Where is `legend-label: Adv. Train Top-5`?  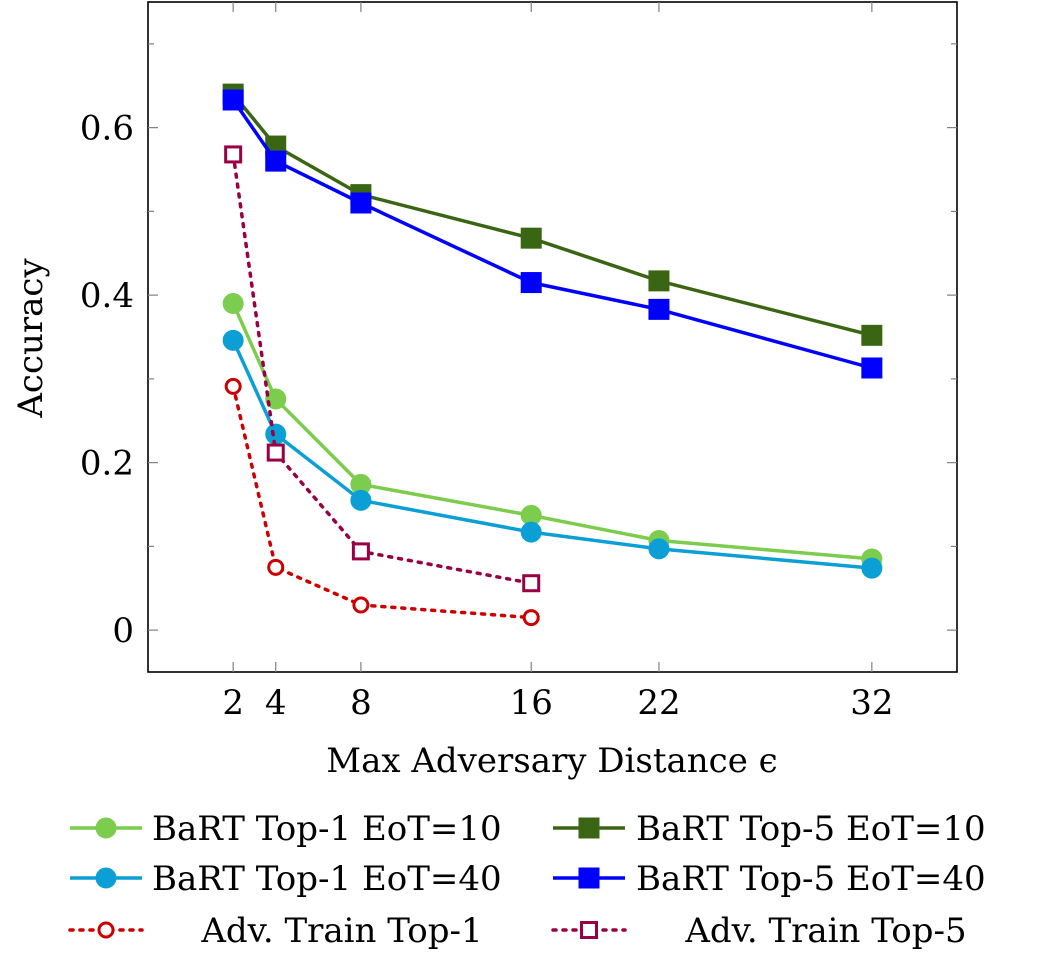 legend-label: Adv. Train Top-5 is located at coordinates (825, 931).